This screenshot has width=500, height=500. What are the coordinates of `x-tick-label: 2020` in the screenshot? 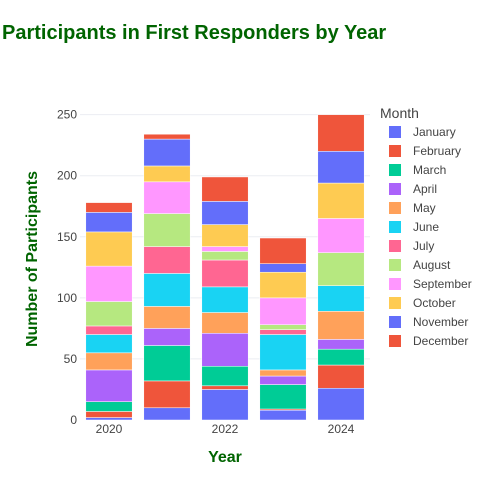 It's located at (109, 429).